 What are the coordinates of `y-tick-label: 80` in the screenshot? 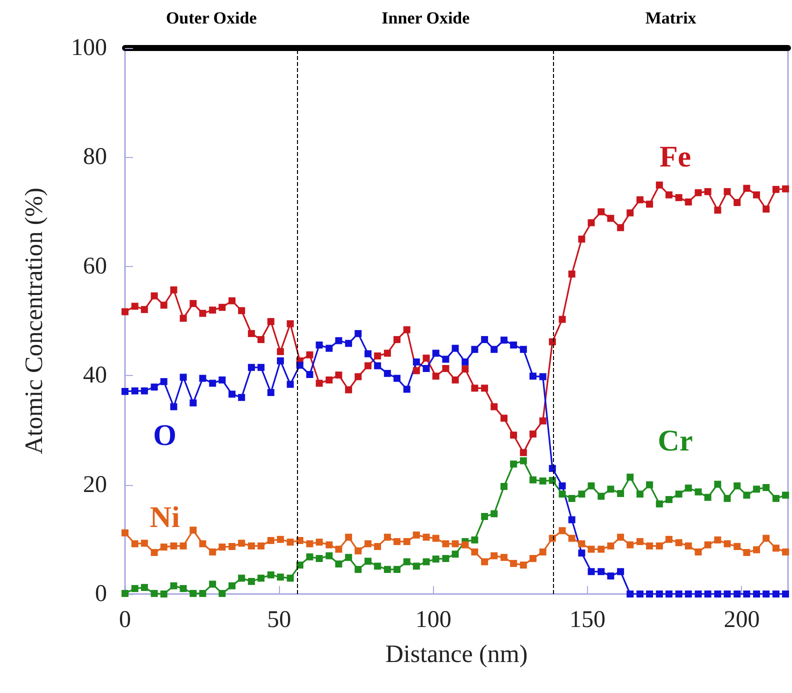 It's located at (95, 157).